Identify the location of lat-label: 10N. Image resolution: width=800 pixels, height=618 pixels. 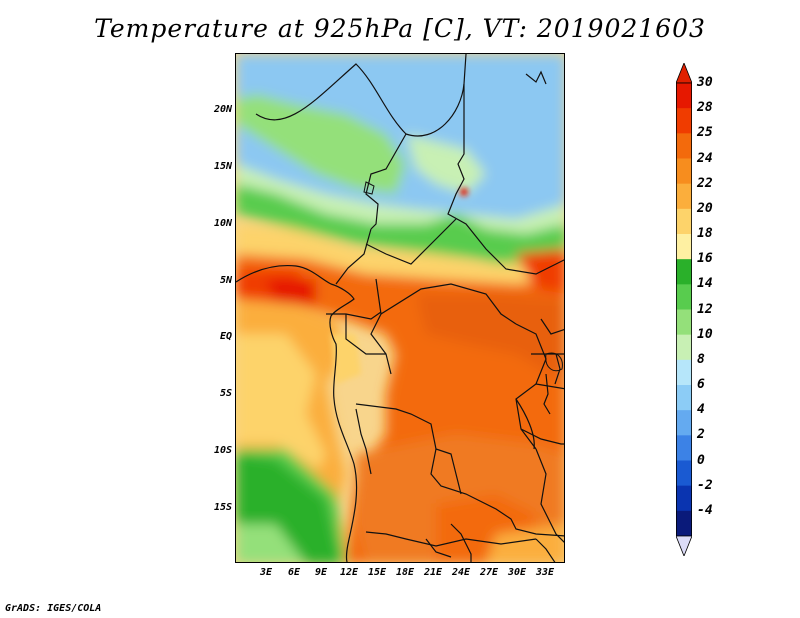
(222, 223).